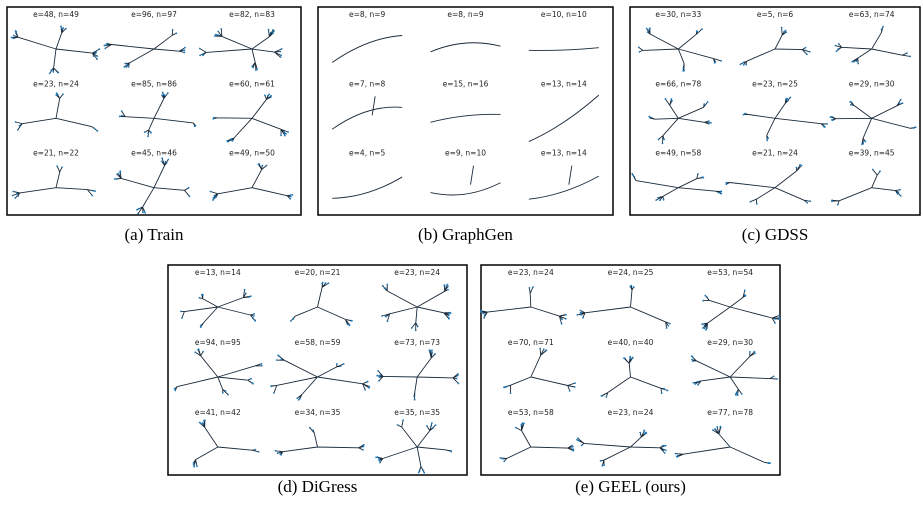 This screenshot has width=923, height=512. I want to click on graph-label: e=30, n=33, so click(678, 14).